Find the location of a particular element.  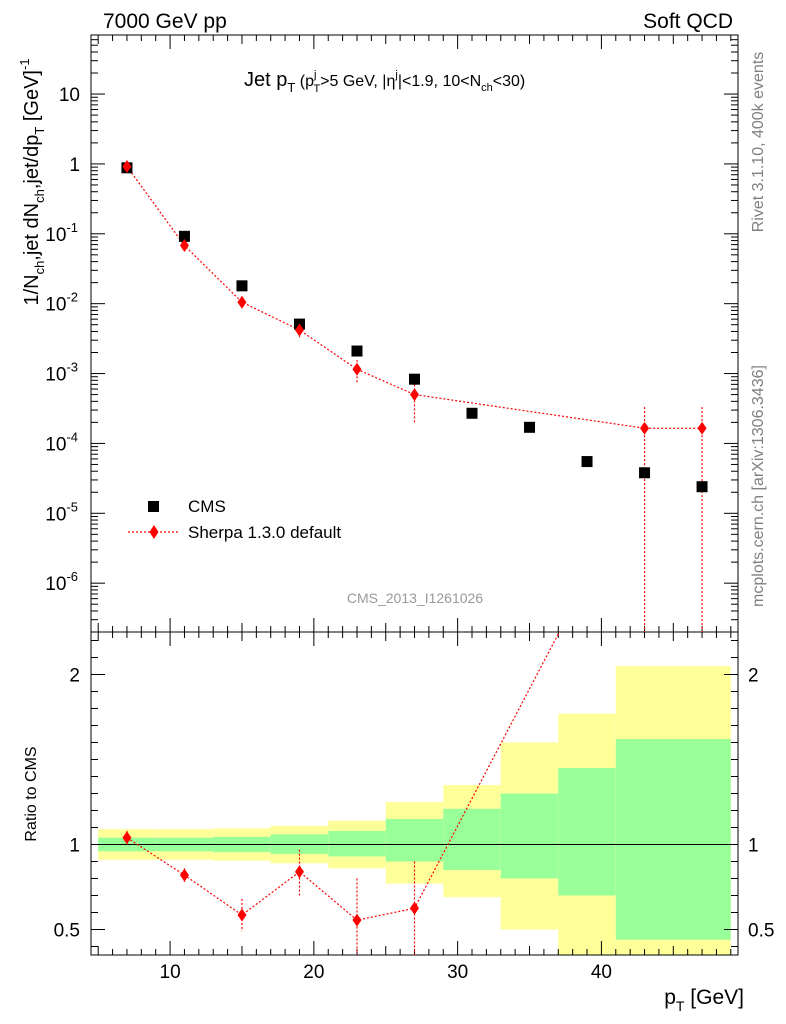

y-tick-label: 10⁻¹ is located at coordinates (61, 233).